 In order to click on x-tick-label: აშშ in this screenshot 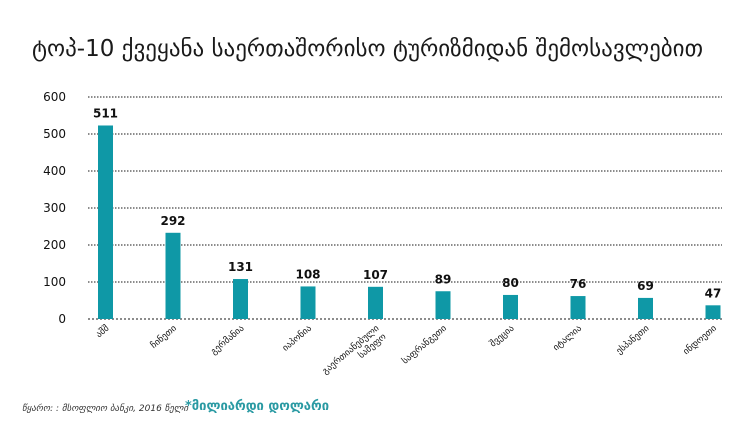, I will do `click(103, 332)`.